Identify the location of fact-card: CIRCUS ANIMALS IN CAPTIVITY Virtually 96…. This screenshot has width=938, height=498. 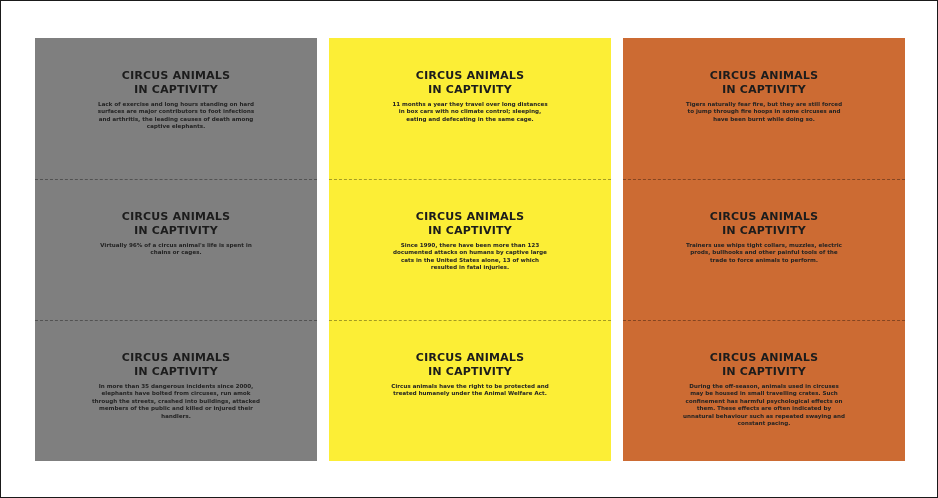
(176, 249).